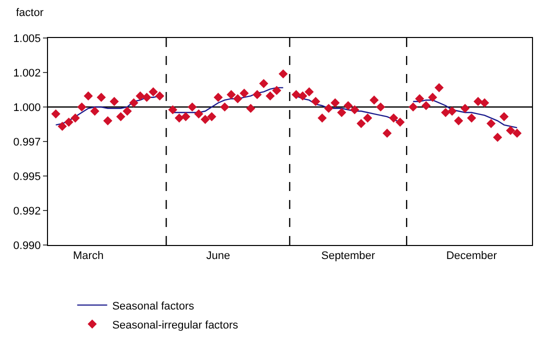  I want to click on x-tick-label: June, so click(218, 256).